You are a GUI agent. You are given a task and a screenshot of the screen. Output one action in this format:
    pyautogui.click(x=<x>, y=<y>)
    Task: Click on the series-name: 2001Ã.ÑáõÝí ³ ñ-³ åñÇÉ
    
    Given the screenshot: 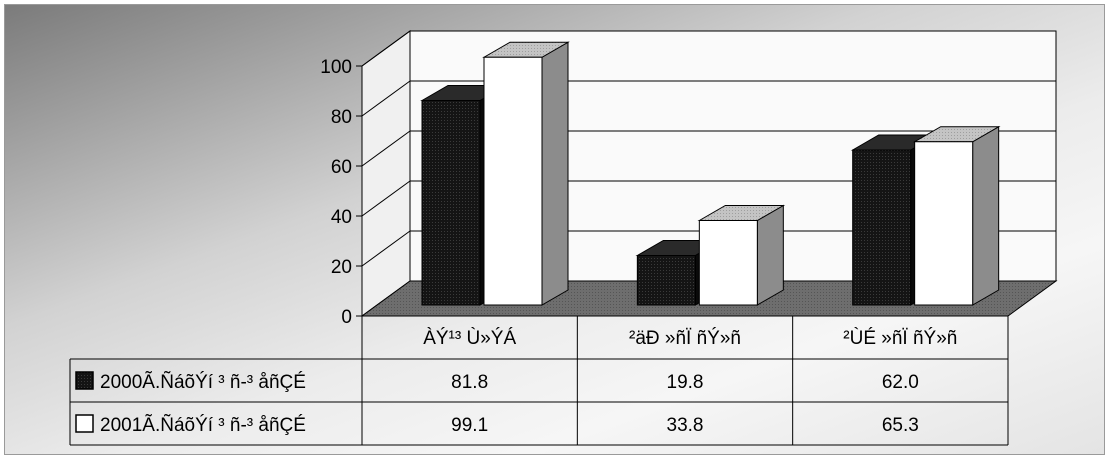 What is the action you would take?
    pyautogui.click(x=203, y=425)
    